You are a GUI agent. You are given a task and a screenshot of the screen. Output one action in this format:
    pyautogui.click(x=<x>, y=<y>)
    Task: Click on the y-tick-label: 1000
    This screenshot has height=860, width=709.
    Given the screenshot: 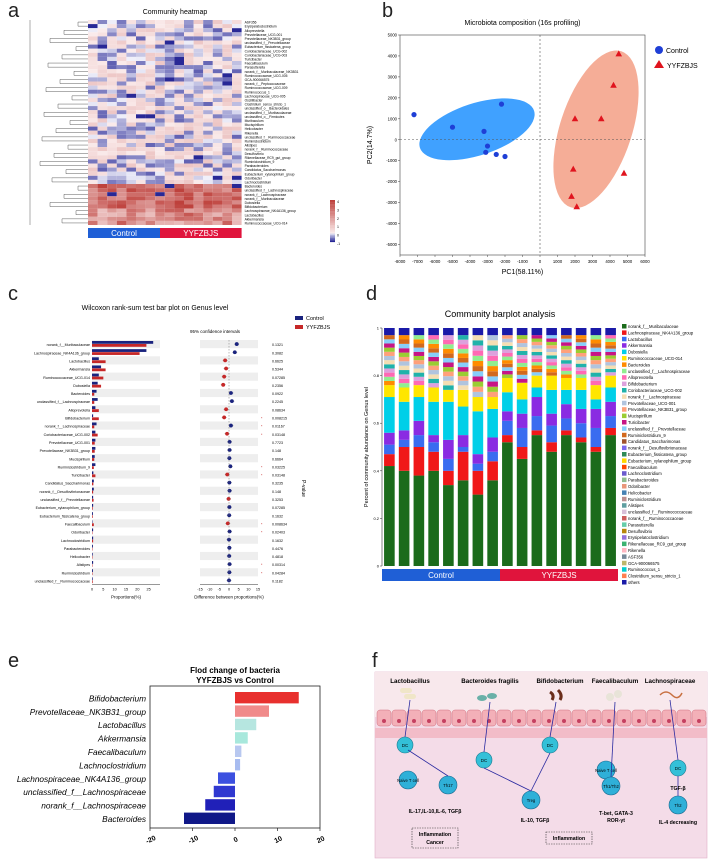 What is the action you would take?
    pyautogui.click(x=393, y=118)
    